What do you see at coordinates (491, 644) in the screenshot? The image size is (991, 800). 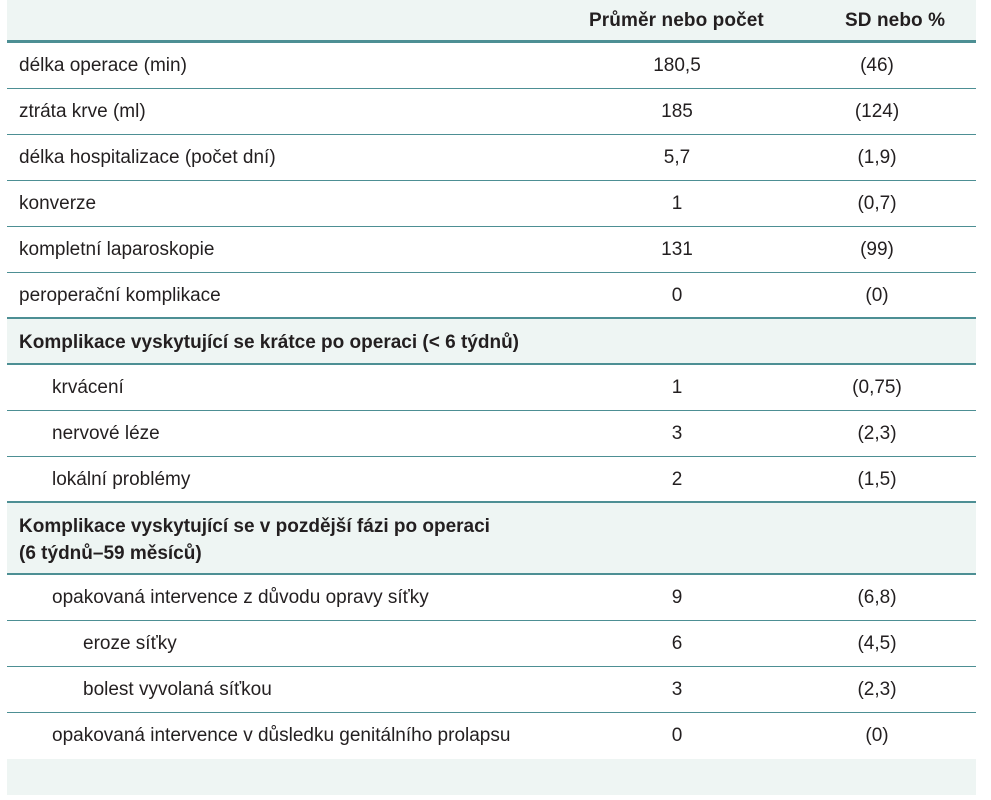 I see `table-row: eroze síťky 6 (4,5)` at bounding box center [491, 644].